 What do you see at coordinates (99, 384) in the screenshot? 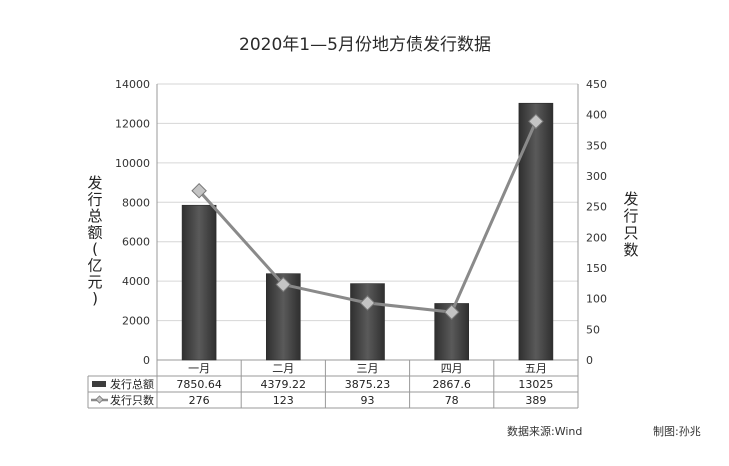
I see `legend-key-bar` at bounding box center [99, 384].